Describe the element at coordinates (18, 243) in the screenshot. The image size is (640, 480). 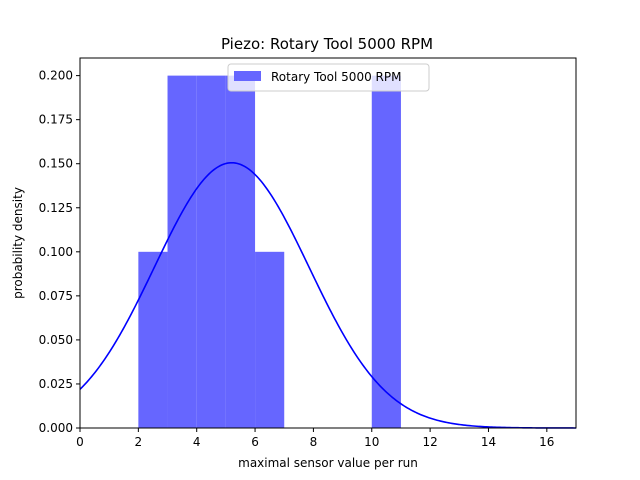
I see `y-axis-label: probability density` at that location.